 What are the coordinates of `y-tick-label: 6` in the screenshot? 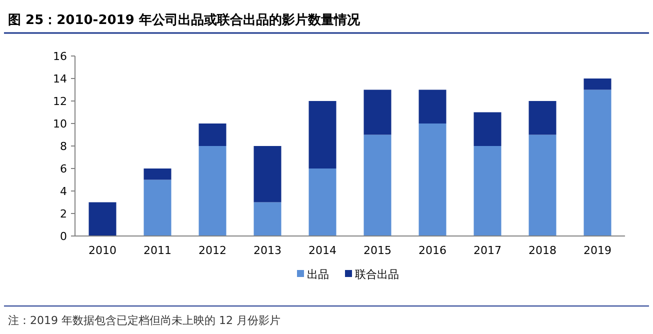 It's located at (63, 169).